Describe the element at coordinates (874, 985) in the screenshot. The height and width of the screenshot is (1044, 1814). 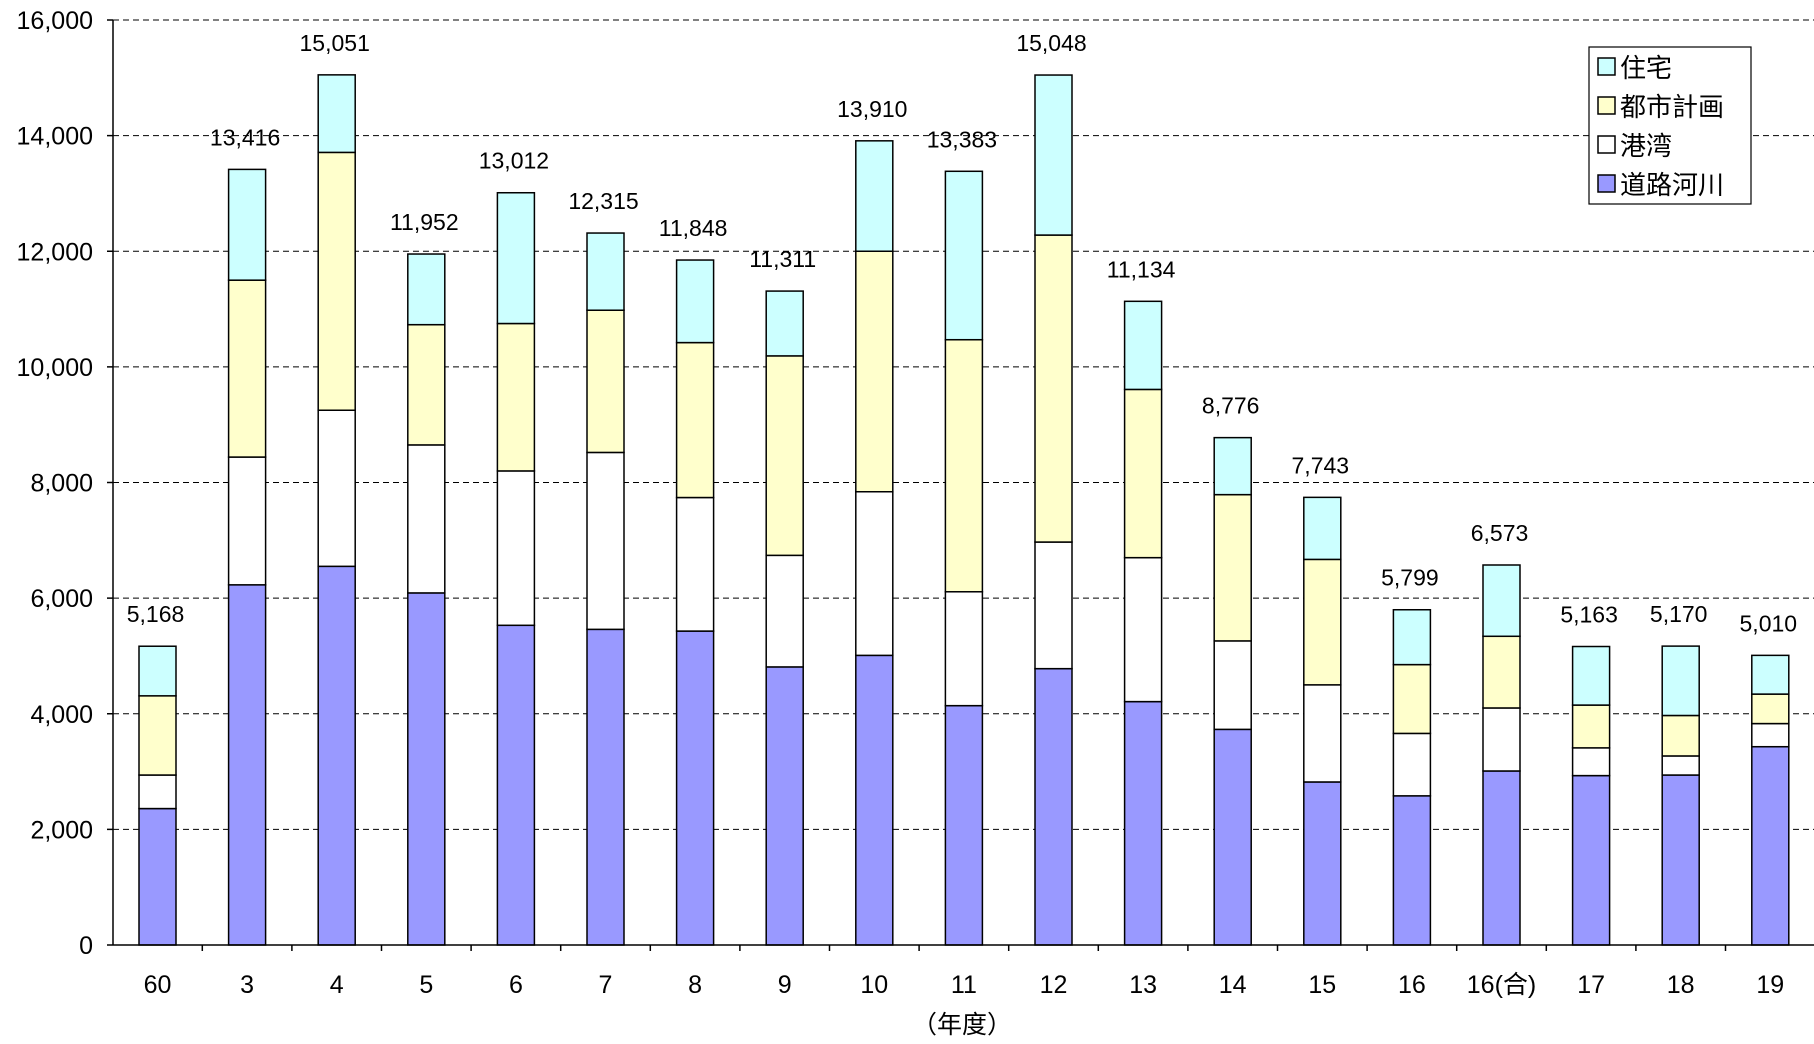
I see `x-tick-label: 10` at that location.